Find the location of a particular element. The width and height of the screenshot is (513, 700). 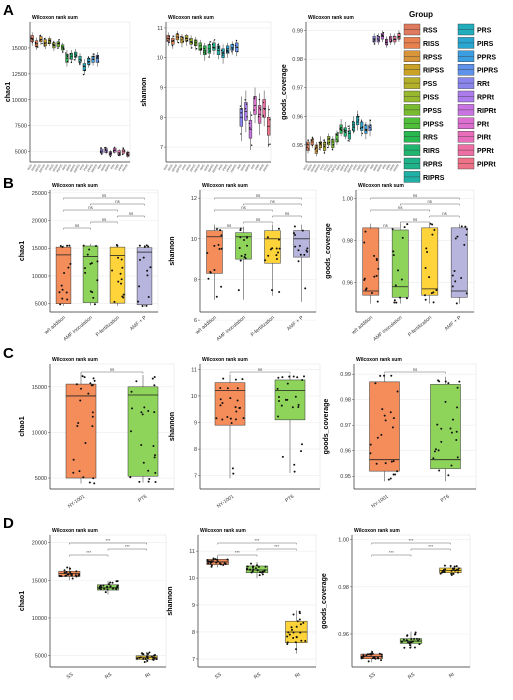

box-piprs is located at coordinates (236, 48).